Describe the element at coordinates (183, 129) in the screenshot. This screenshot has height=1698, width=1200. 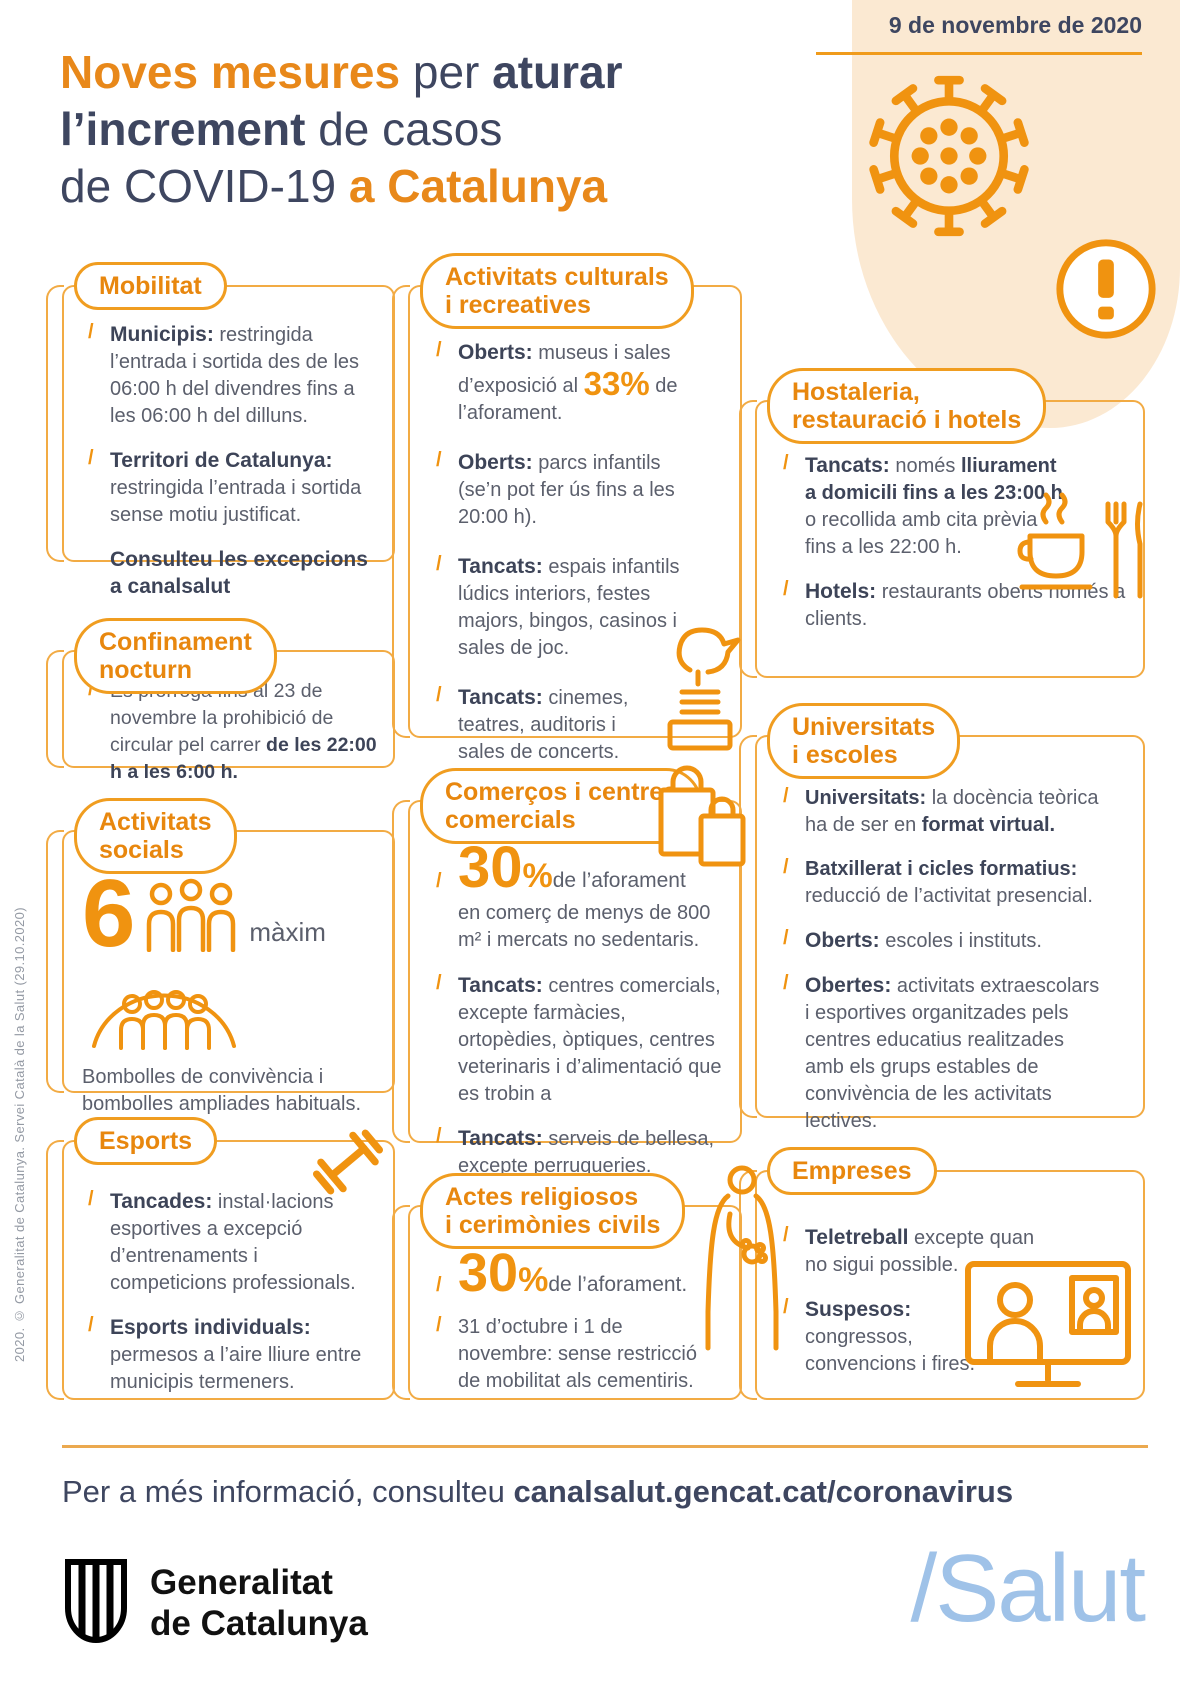
I see `title-bold-2: l’increment` at that location.